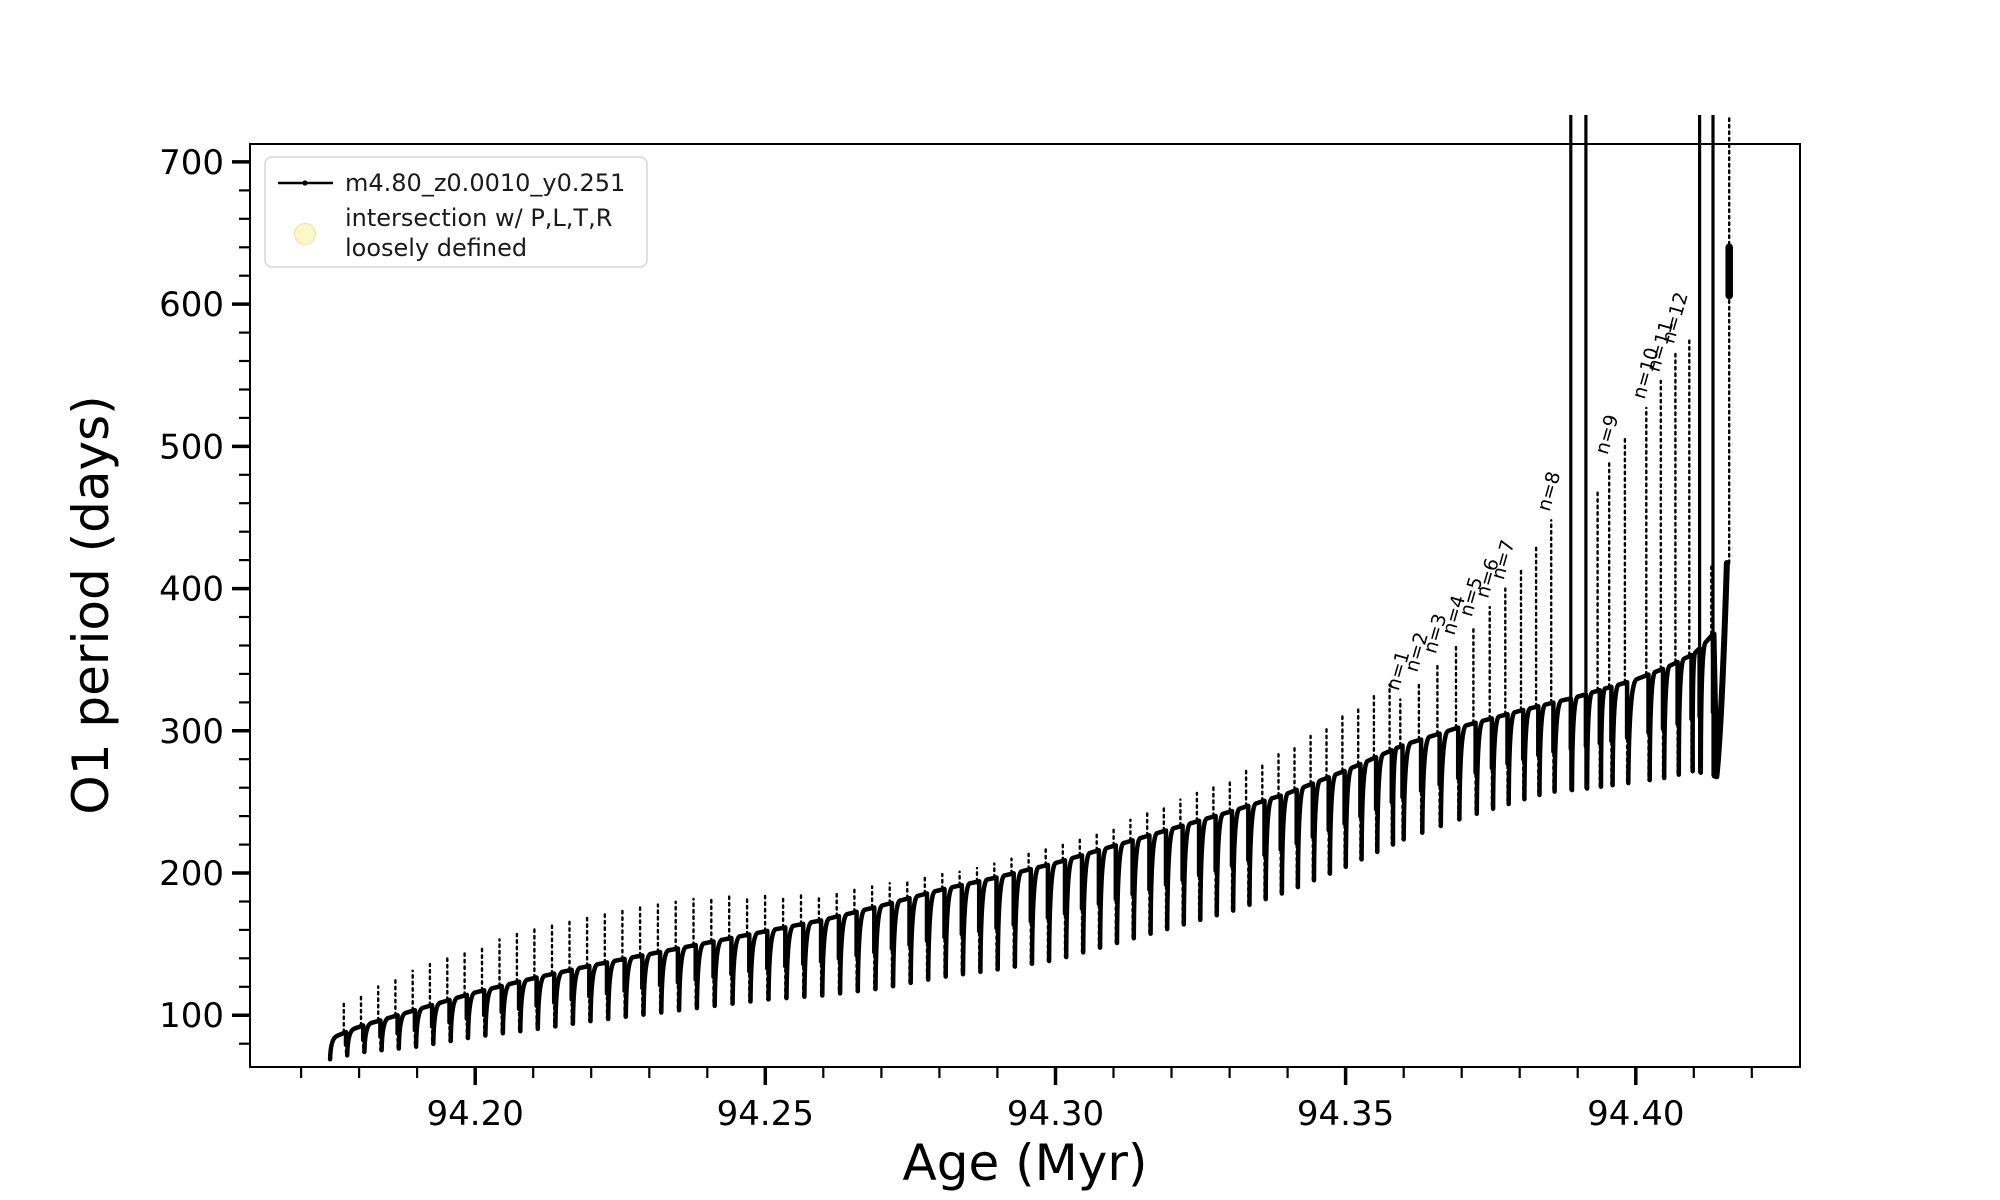 The height and width of the screenshot is (1200, 2000). I want to click on x-tick-label: 94.25, so click(765, 1114).